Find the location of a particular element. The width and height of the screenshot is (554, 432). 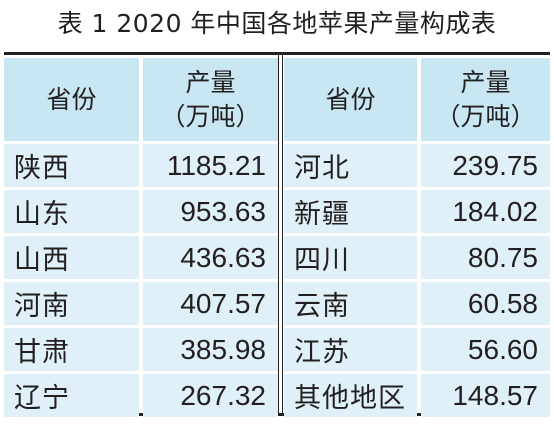

province-cell: 四川 is located at coordinates (350, 257).